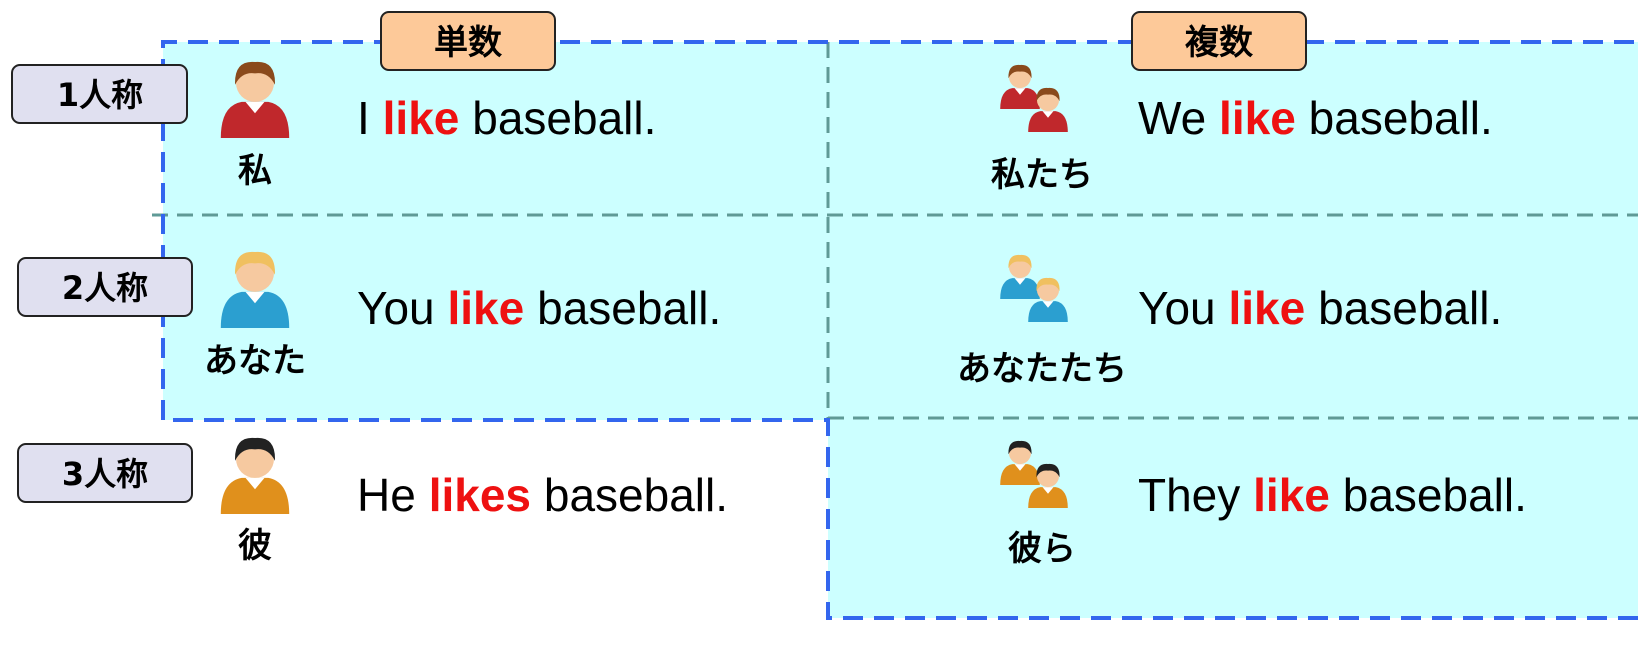 The width and height of the screenshot is (1638, 648). Describe the element at coordinates (542, 495) in the screenshot. I see `sentence: He likes baseball.` at that location.